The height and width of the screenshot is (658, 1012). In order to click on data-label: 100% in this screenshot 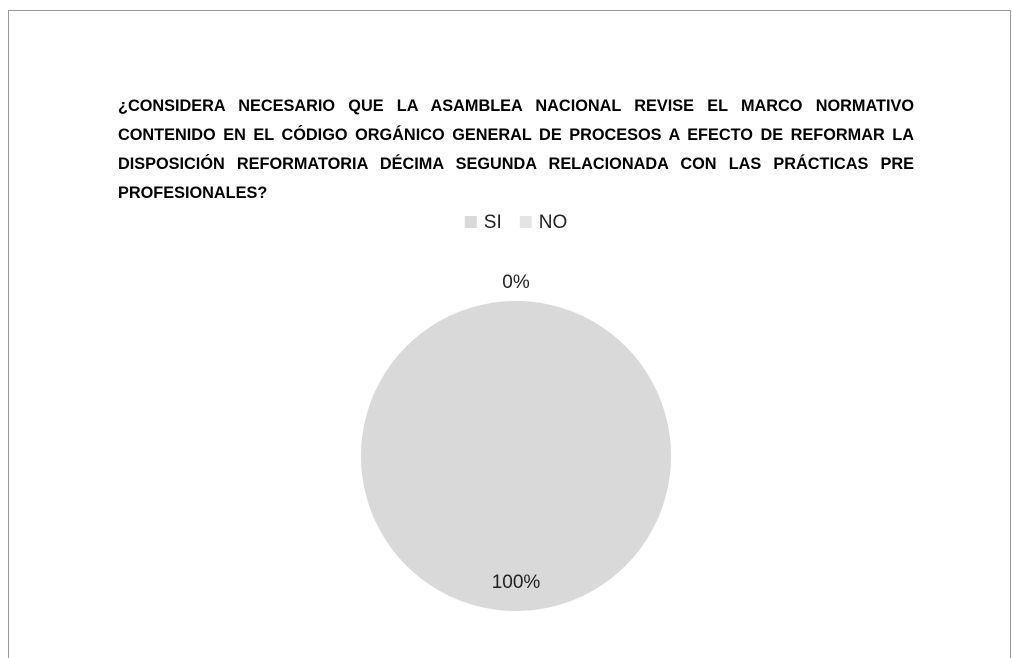, I will do `click(516, 582)`.